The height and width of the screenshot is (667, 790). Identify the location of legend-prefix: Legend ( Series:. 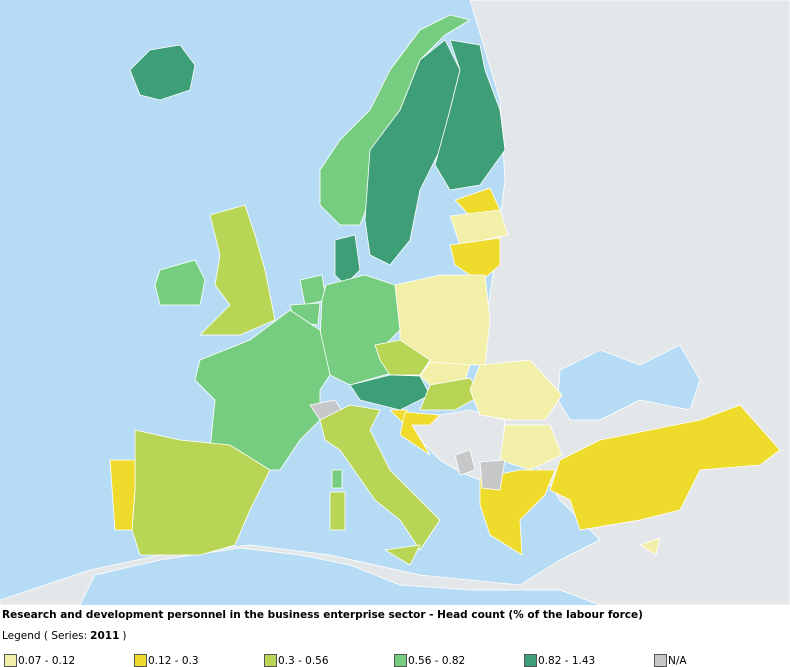
(45, 636).